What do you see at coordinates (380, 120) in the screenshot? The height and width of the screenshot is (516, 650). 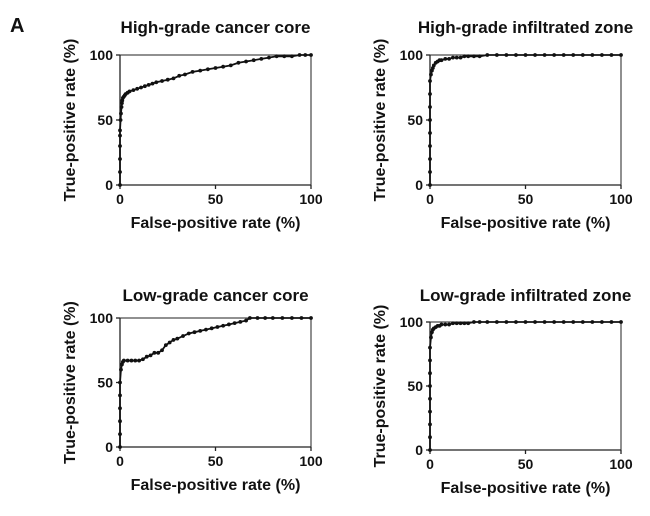 I see `y-axis-label: True-positive rate (%)` at bounding box center [380, 120].